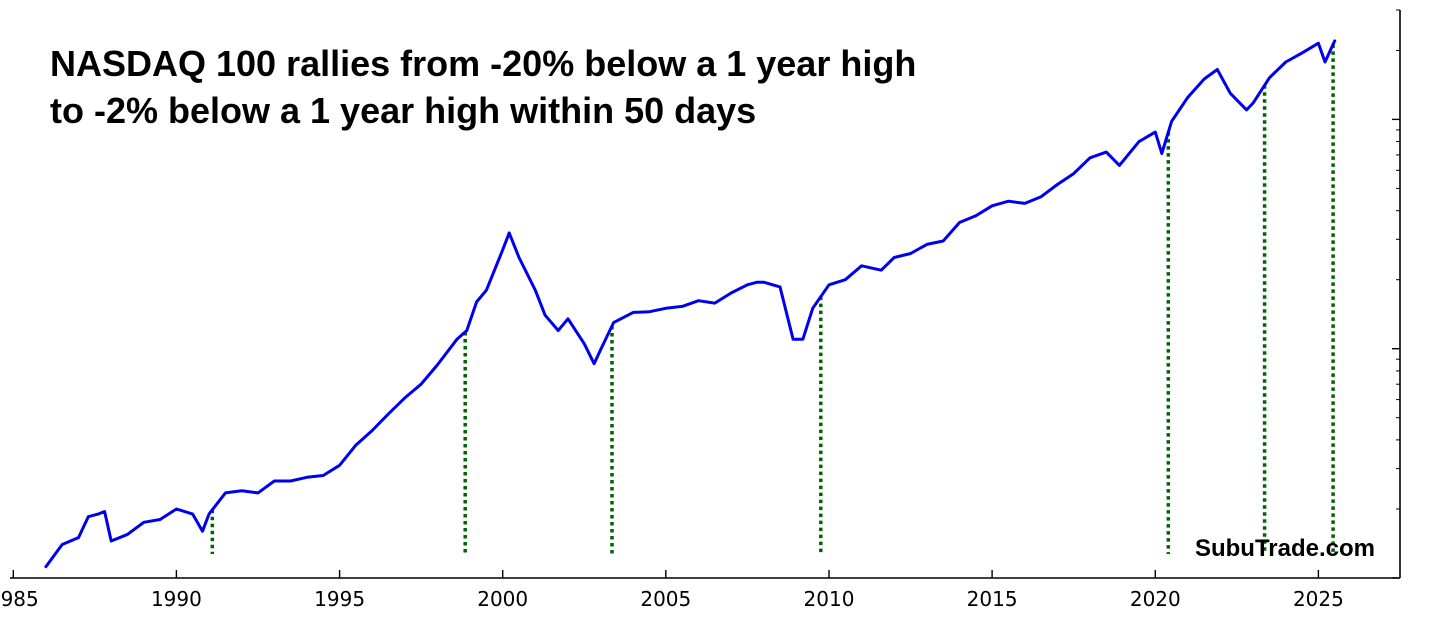 The image size is (1456, 618). Describe the element at coordinates (176, 599) in the screenshot. I see `x-tick-label-1990: 1990` at that location.